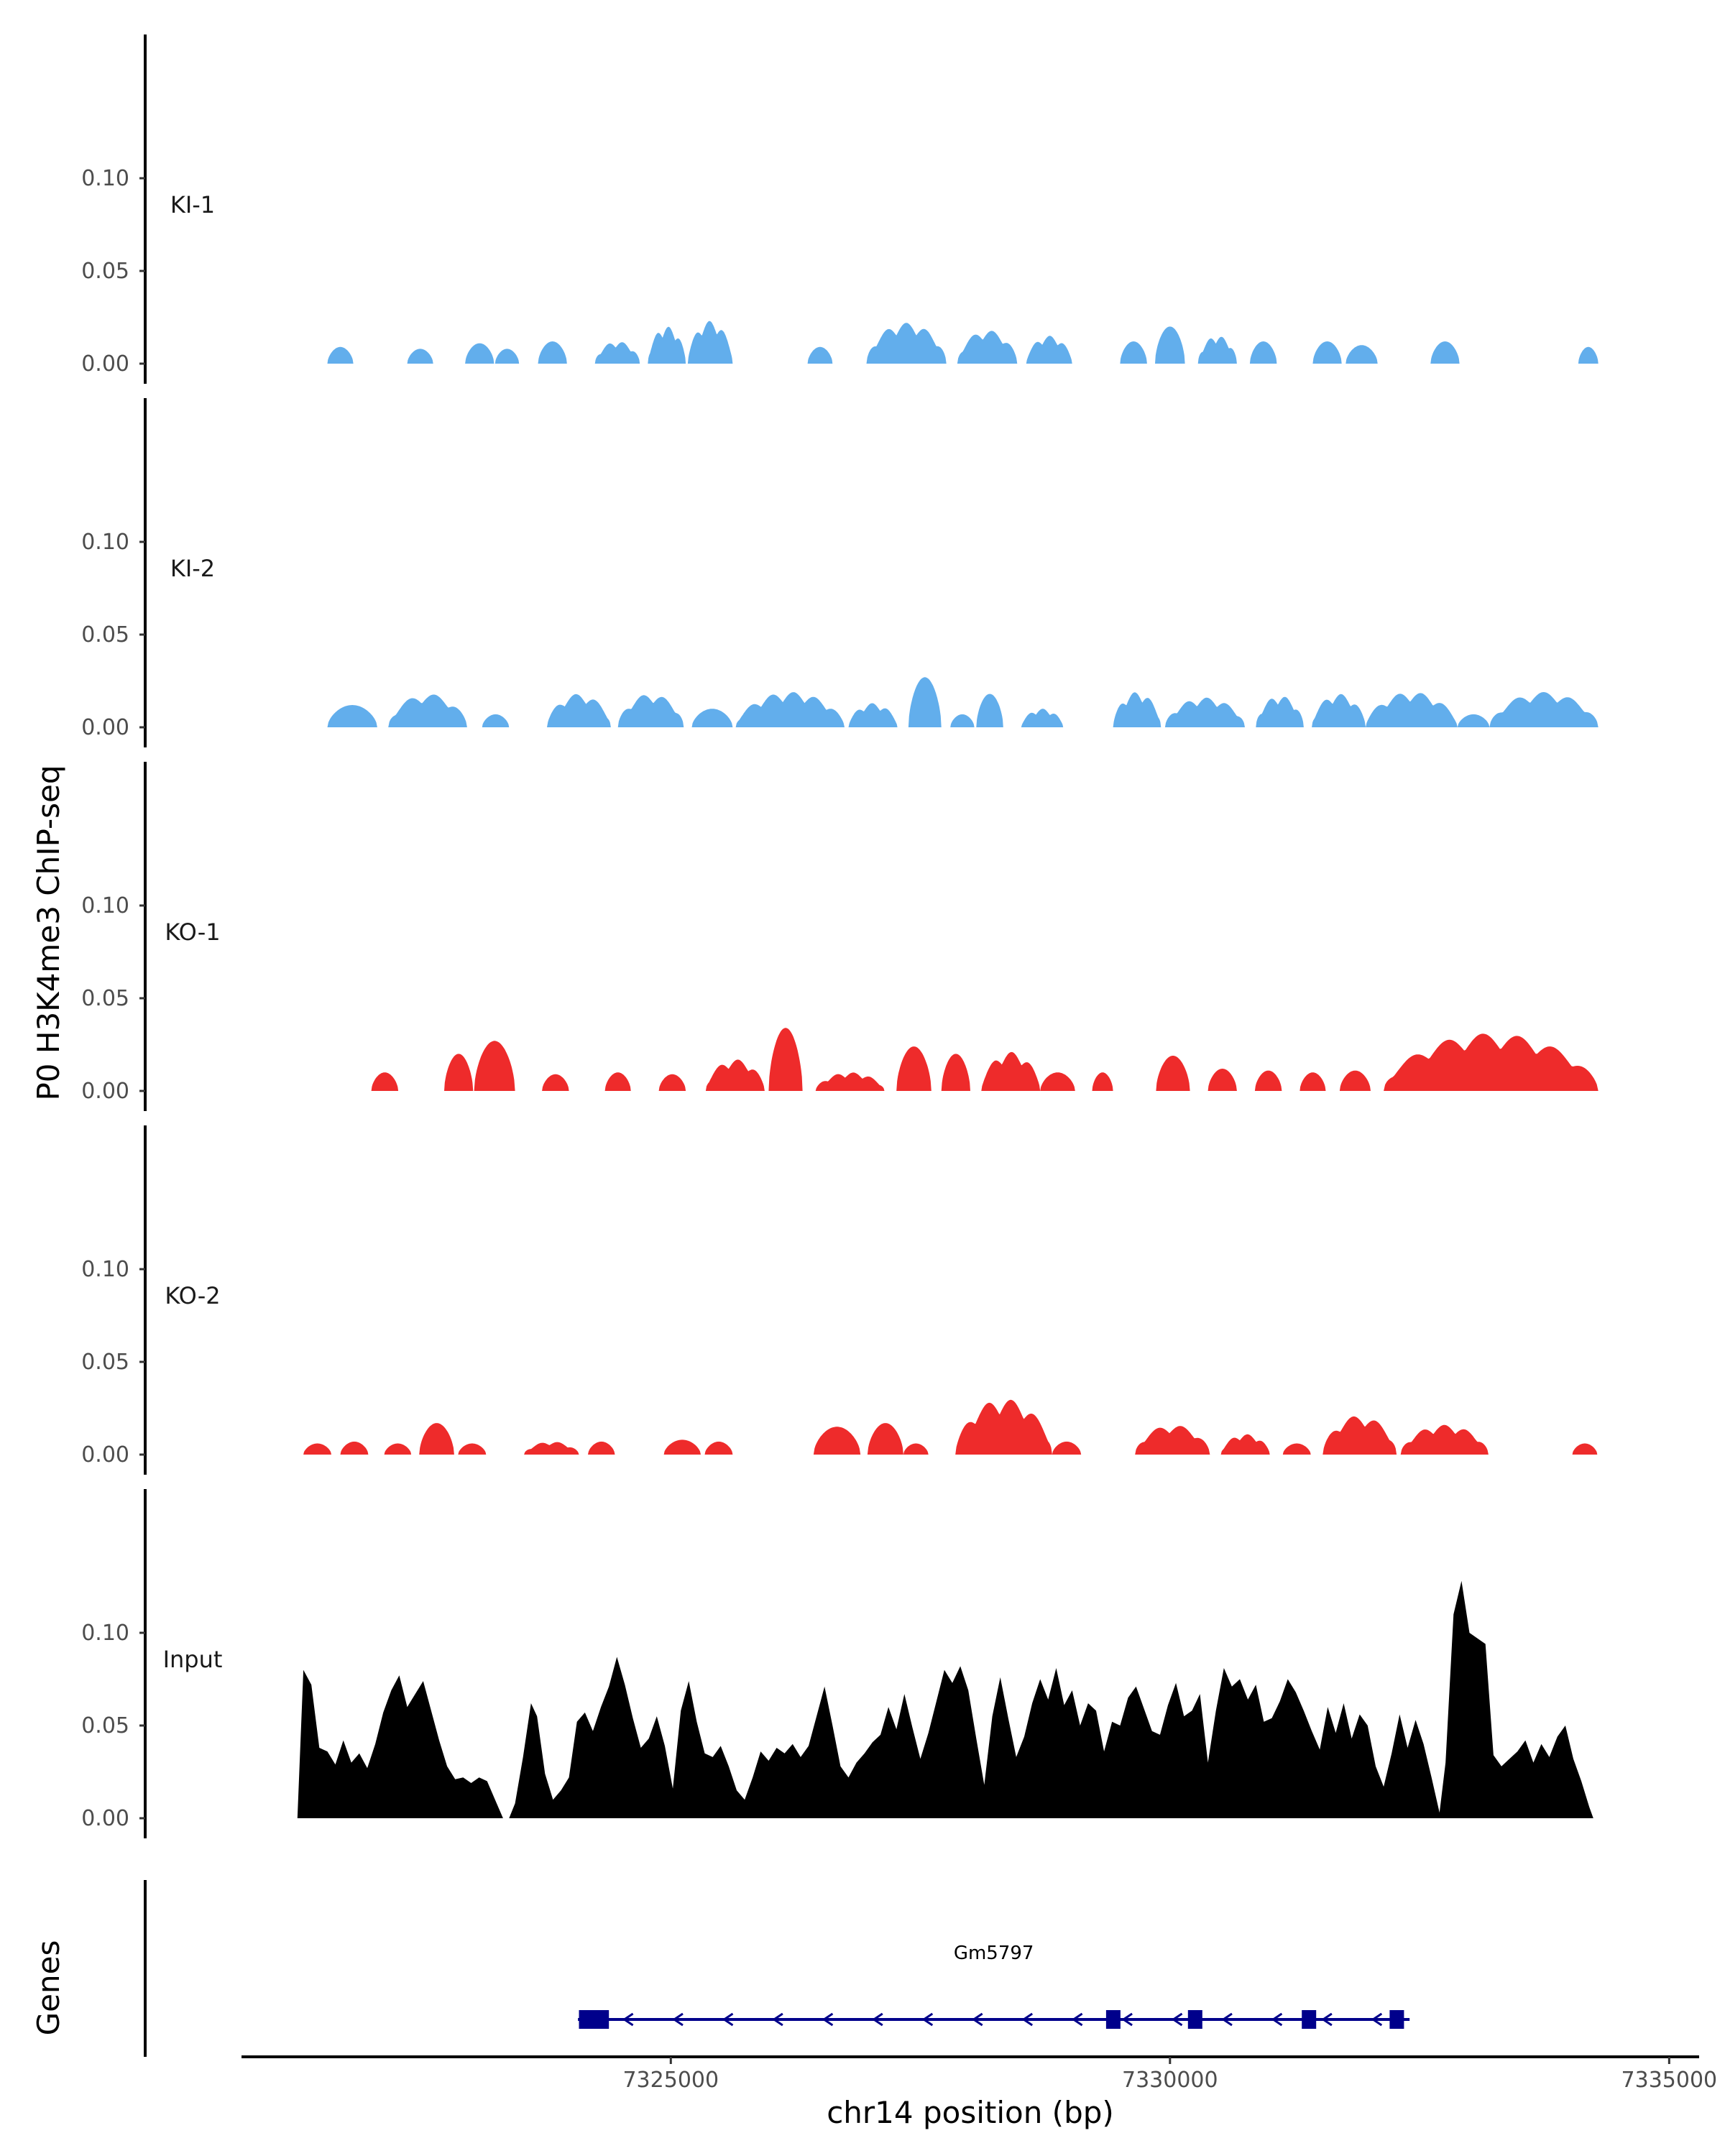 This screenshot has width=1725, height=2156. I want to click on track-ko-2: 0.00 0.05 0.10 KO-2, so click(839, 1300).